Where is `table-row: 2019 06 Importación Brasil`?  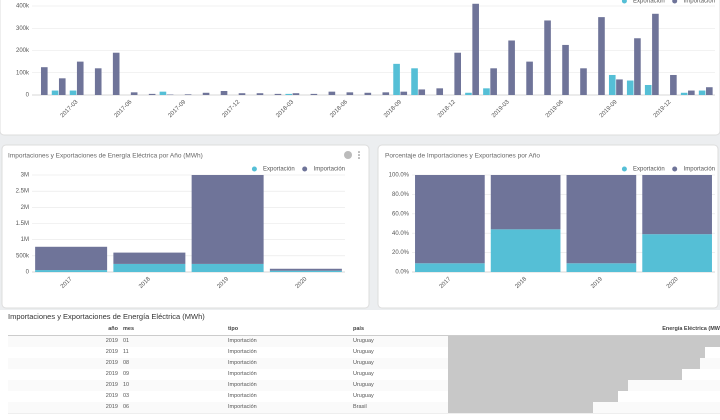
table-row: 2019 06 Importación Brasil is located at coordinates (364, 408).